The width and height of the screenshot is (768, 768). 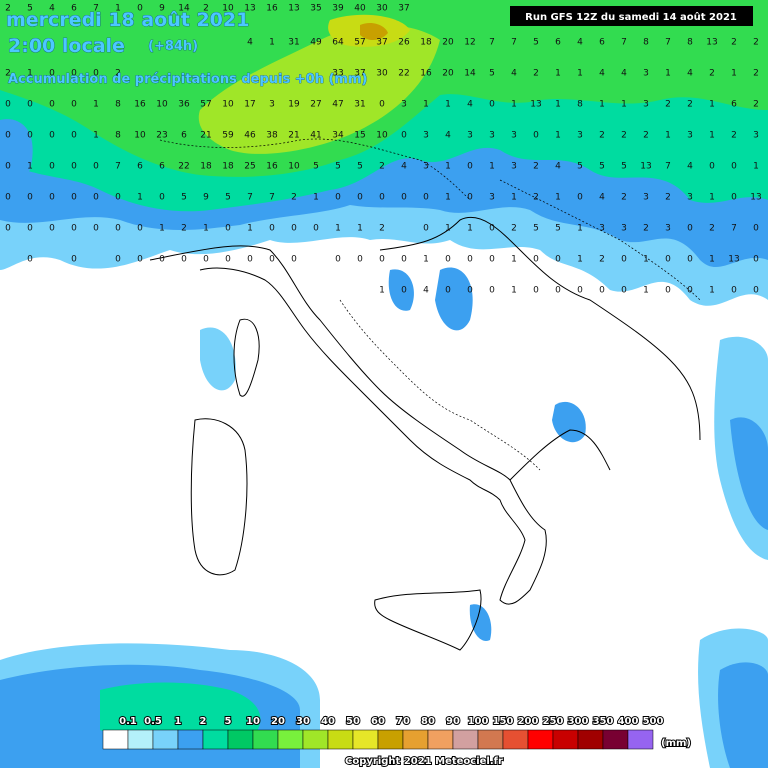 What do you see at coordinates (337, 74) in the screenshot?
I see `grid-value: 33` at bounding box center [337, 74].